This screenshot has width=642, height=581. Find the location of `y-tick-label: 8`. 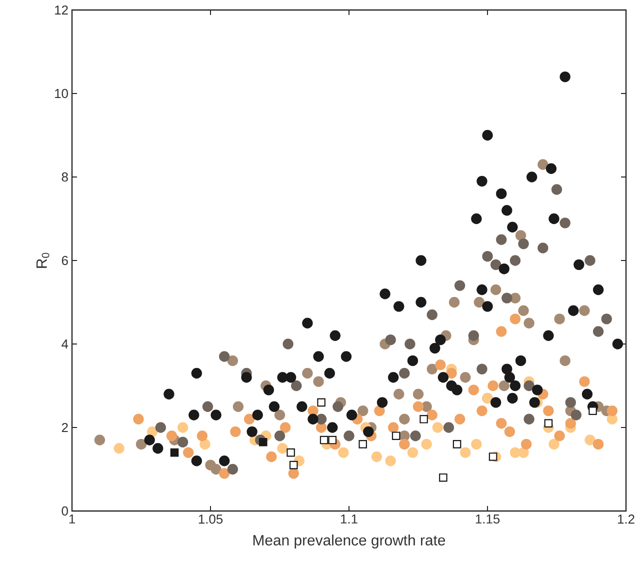

y-tick-label: 8 is located at coordinates (65, 177).